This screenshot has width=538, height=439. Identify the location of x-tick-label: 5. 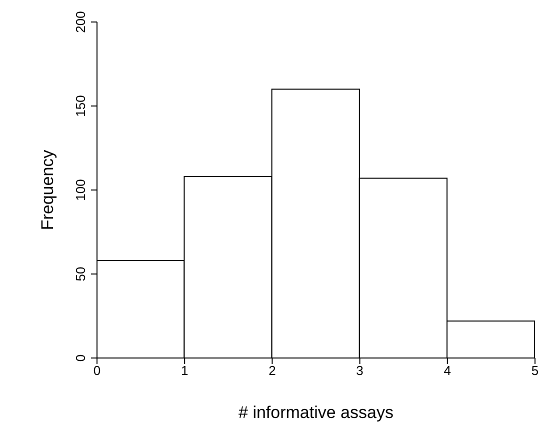
(534, 370).